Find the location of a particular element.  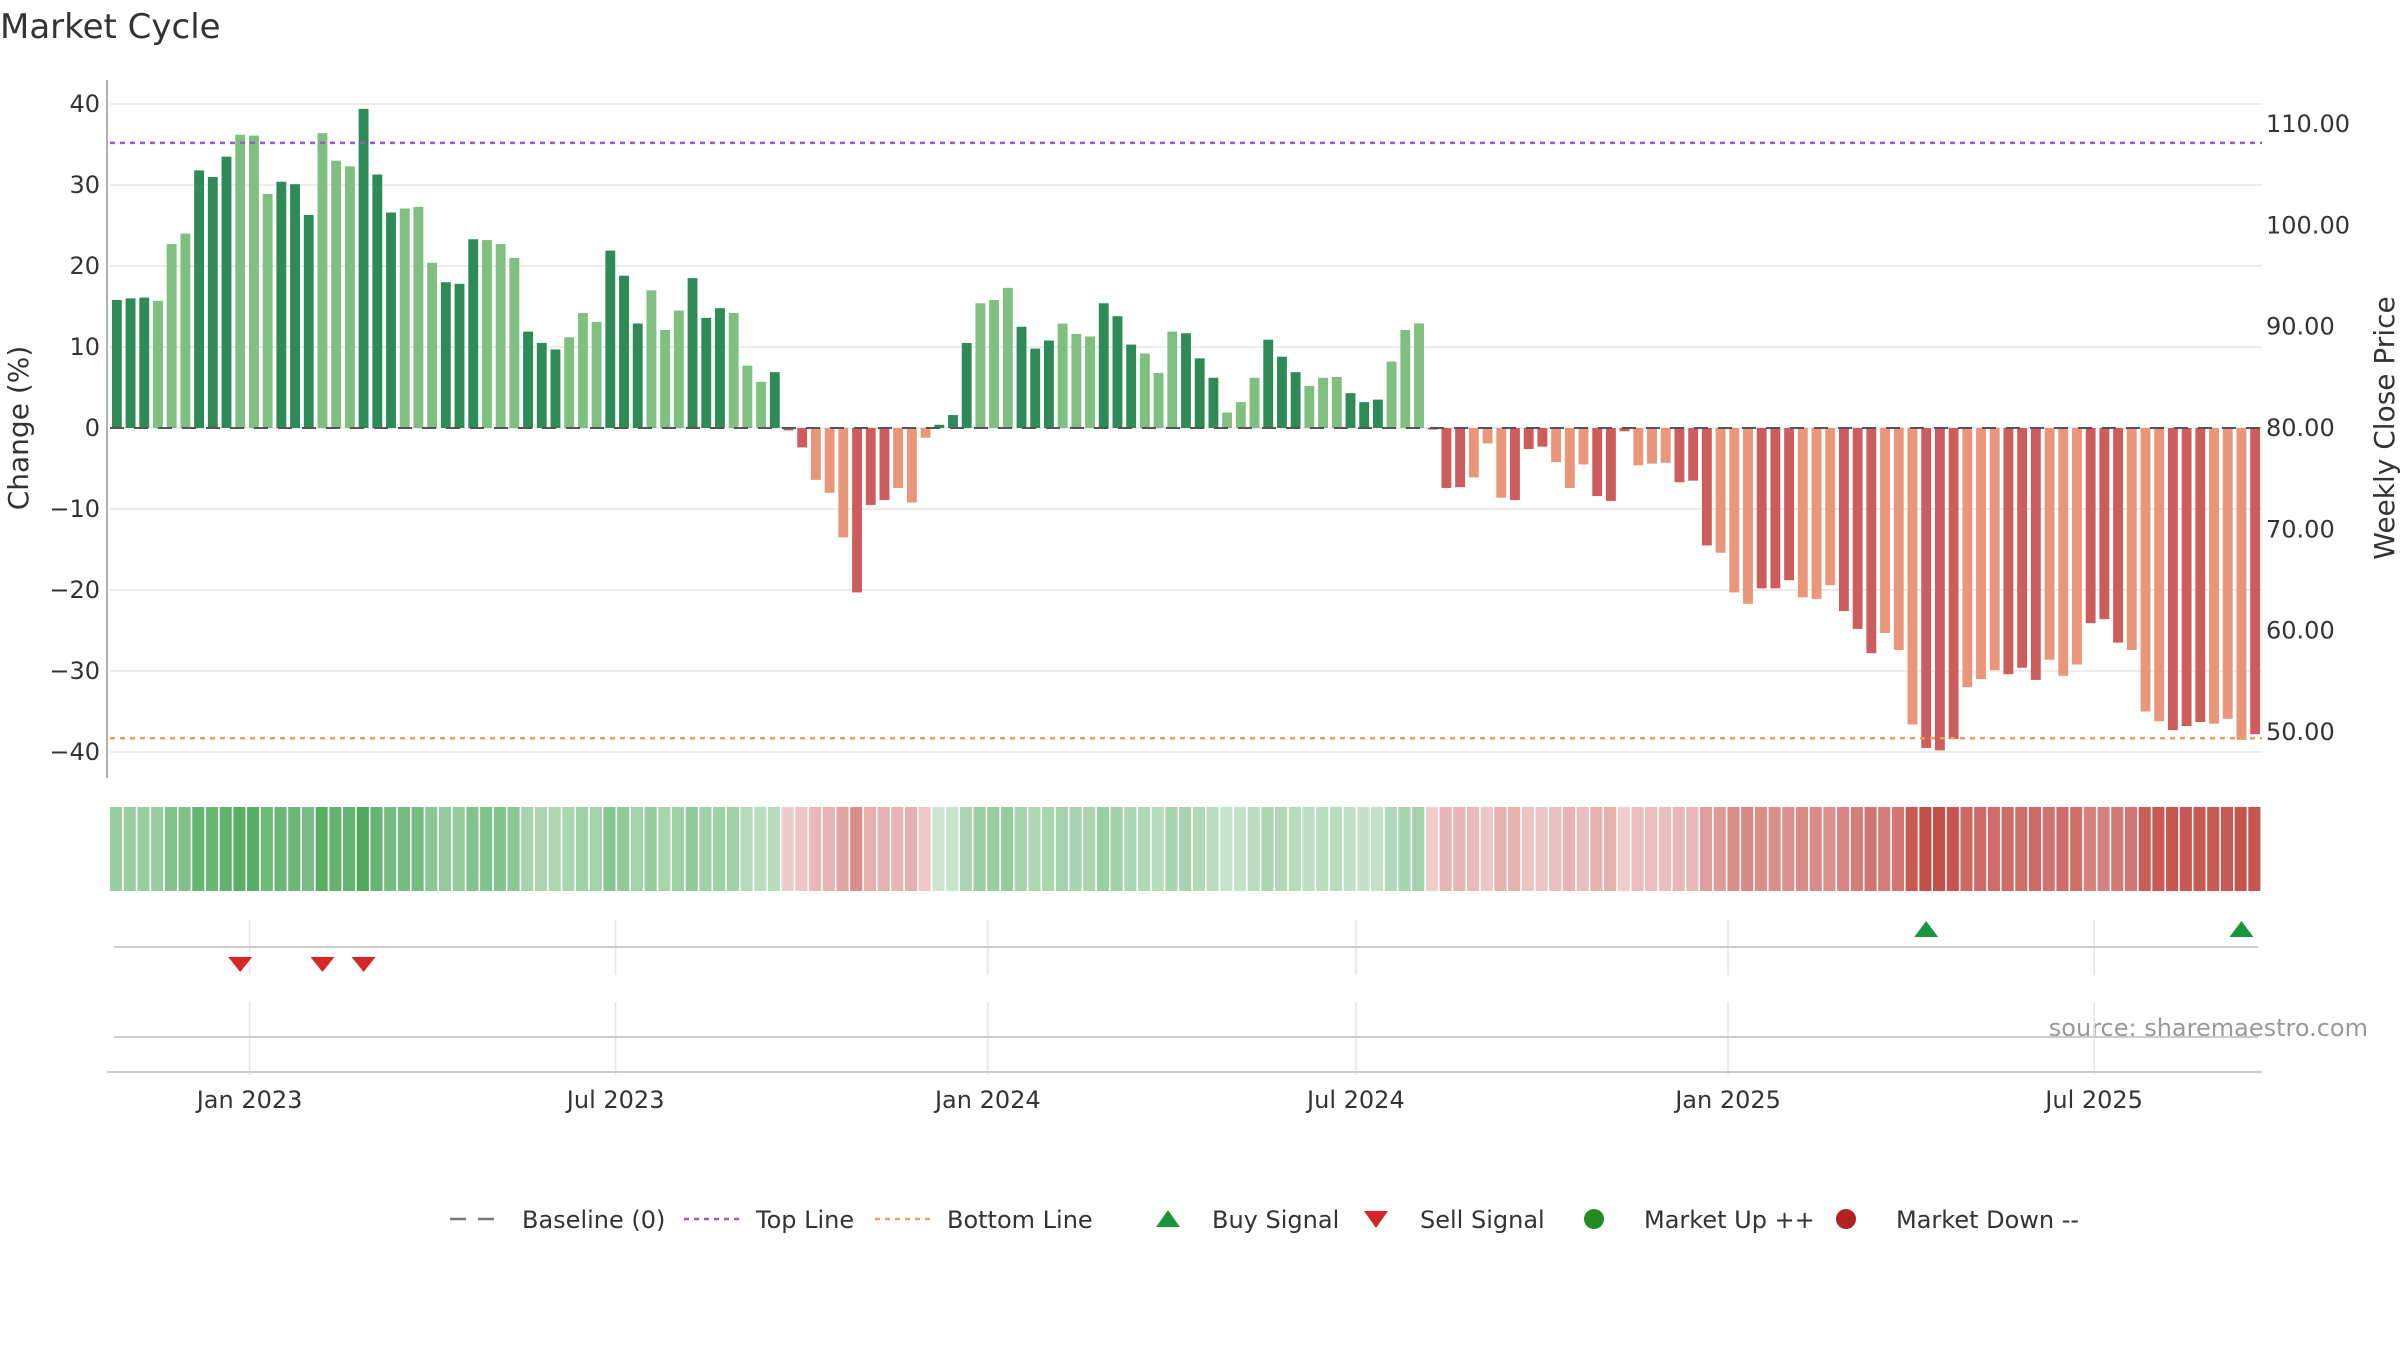

legend-label: Sell Signal is located at coordinates (1482, 1220).